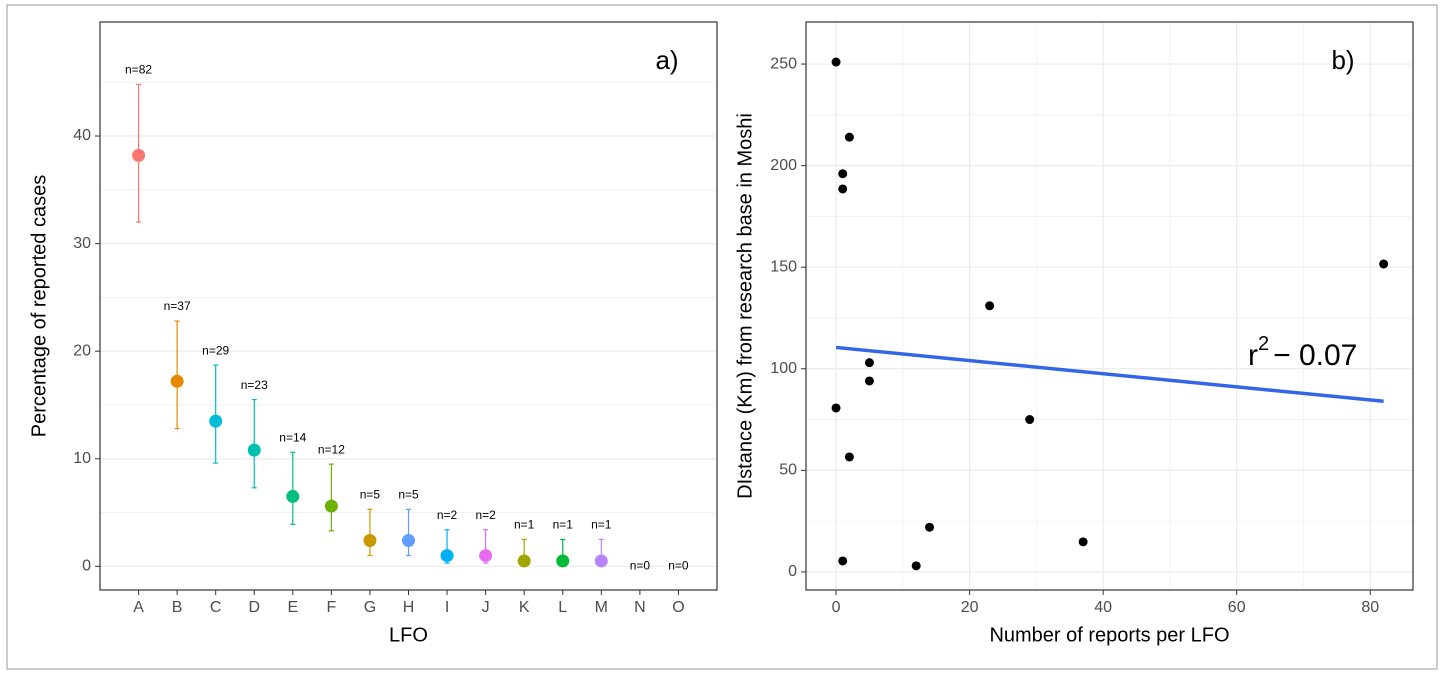 The image size is (1445, 680). What do you see at coordinates (254, 385) in the screenshot?
I see `n-label: n=23` at bounding box center [254, 385].